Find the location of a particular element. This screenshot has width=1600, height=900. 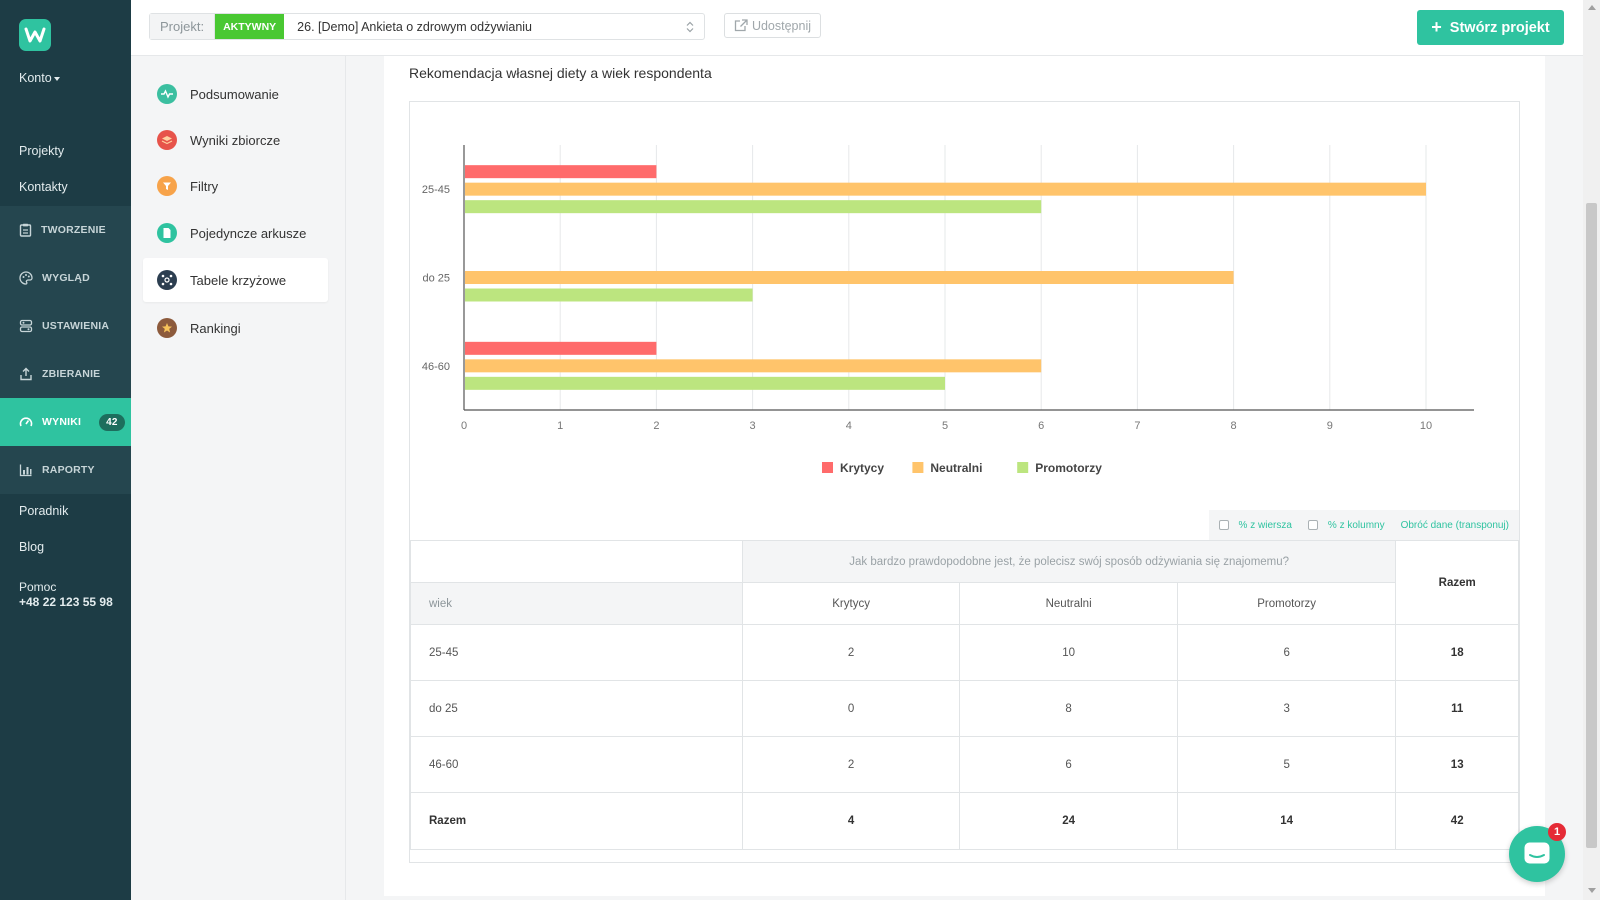

row-total: 11 is located at coordinates (1457, 708).